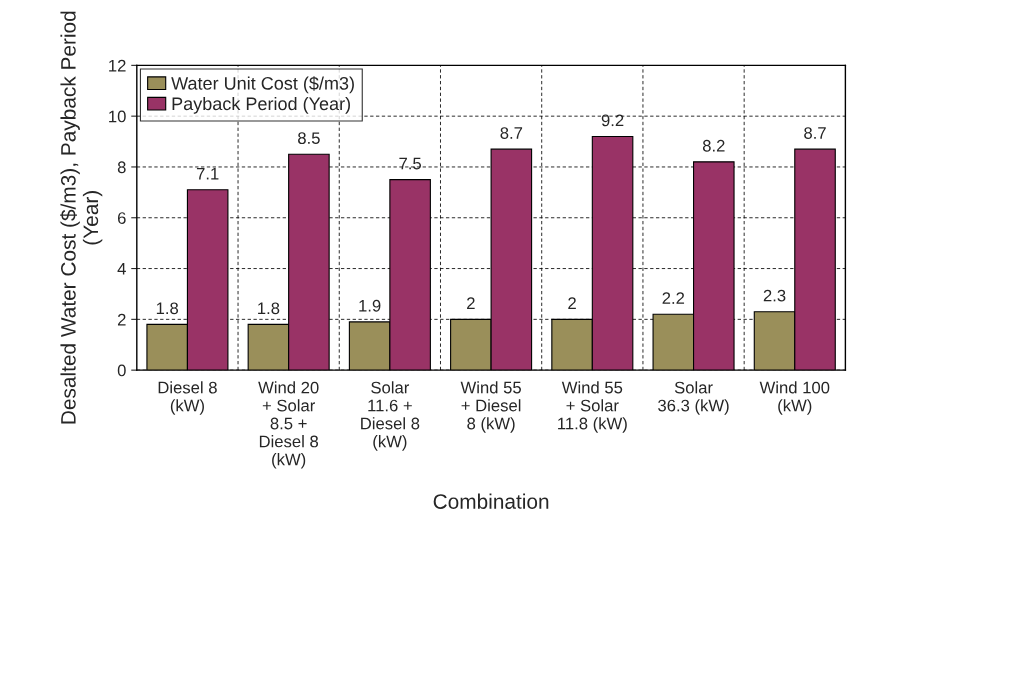 This screenshot has width=1021, height=688. I want to click on legend-label: Water Unit Cost ($/m3), so click(262, 85).